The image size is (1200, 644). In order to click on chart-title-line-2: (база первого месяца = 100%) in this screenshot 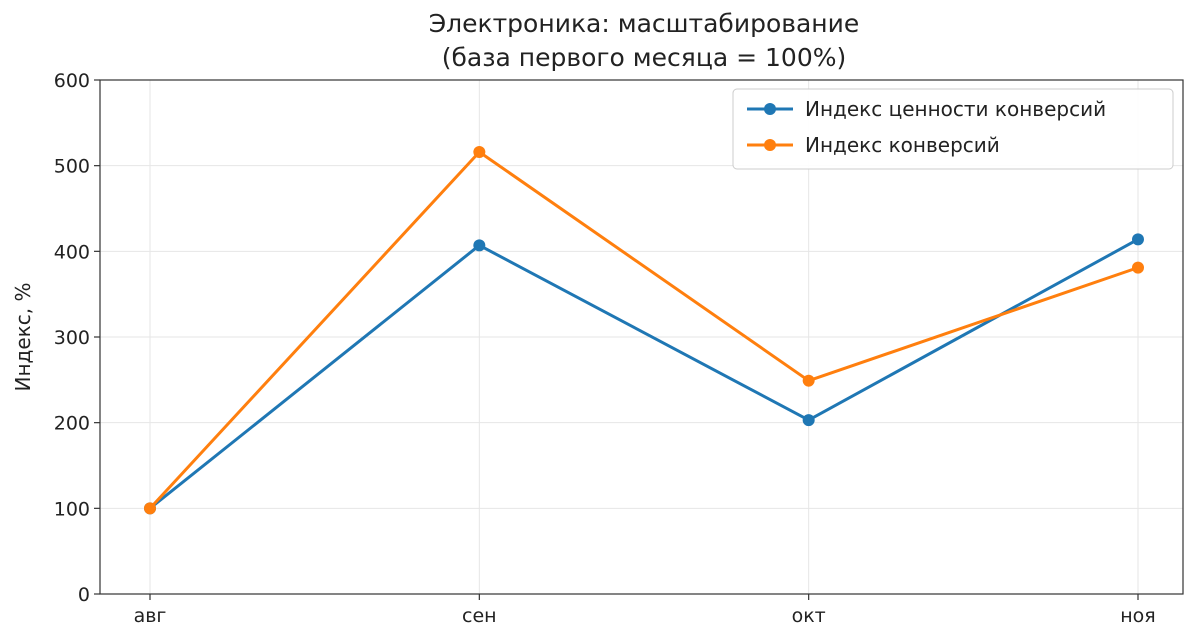, I will do `click(644, 57)`.